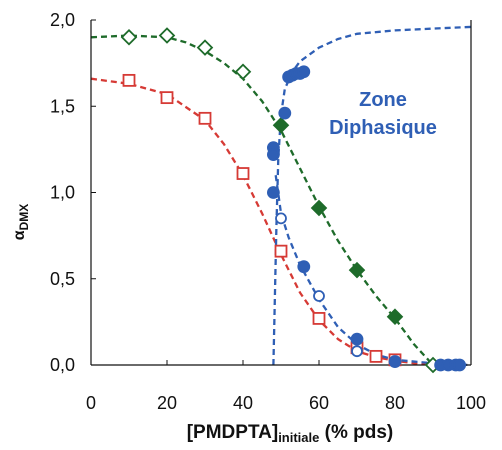 The height and width of the screenshot is (450, 502). What do you see at coordinates (243, 403) in the screenshot?
I see `x-tick-label: 40` at bounding box center [243, 403].